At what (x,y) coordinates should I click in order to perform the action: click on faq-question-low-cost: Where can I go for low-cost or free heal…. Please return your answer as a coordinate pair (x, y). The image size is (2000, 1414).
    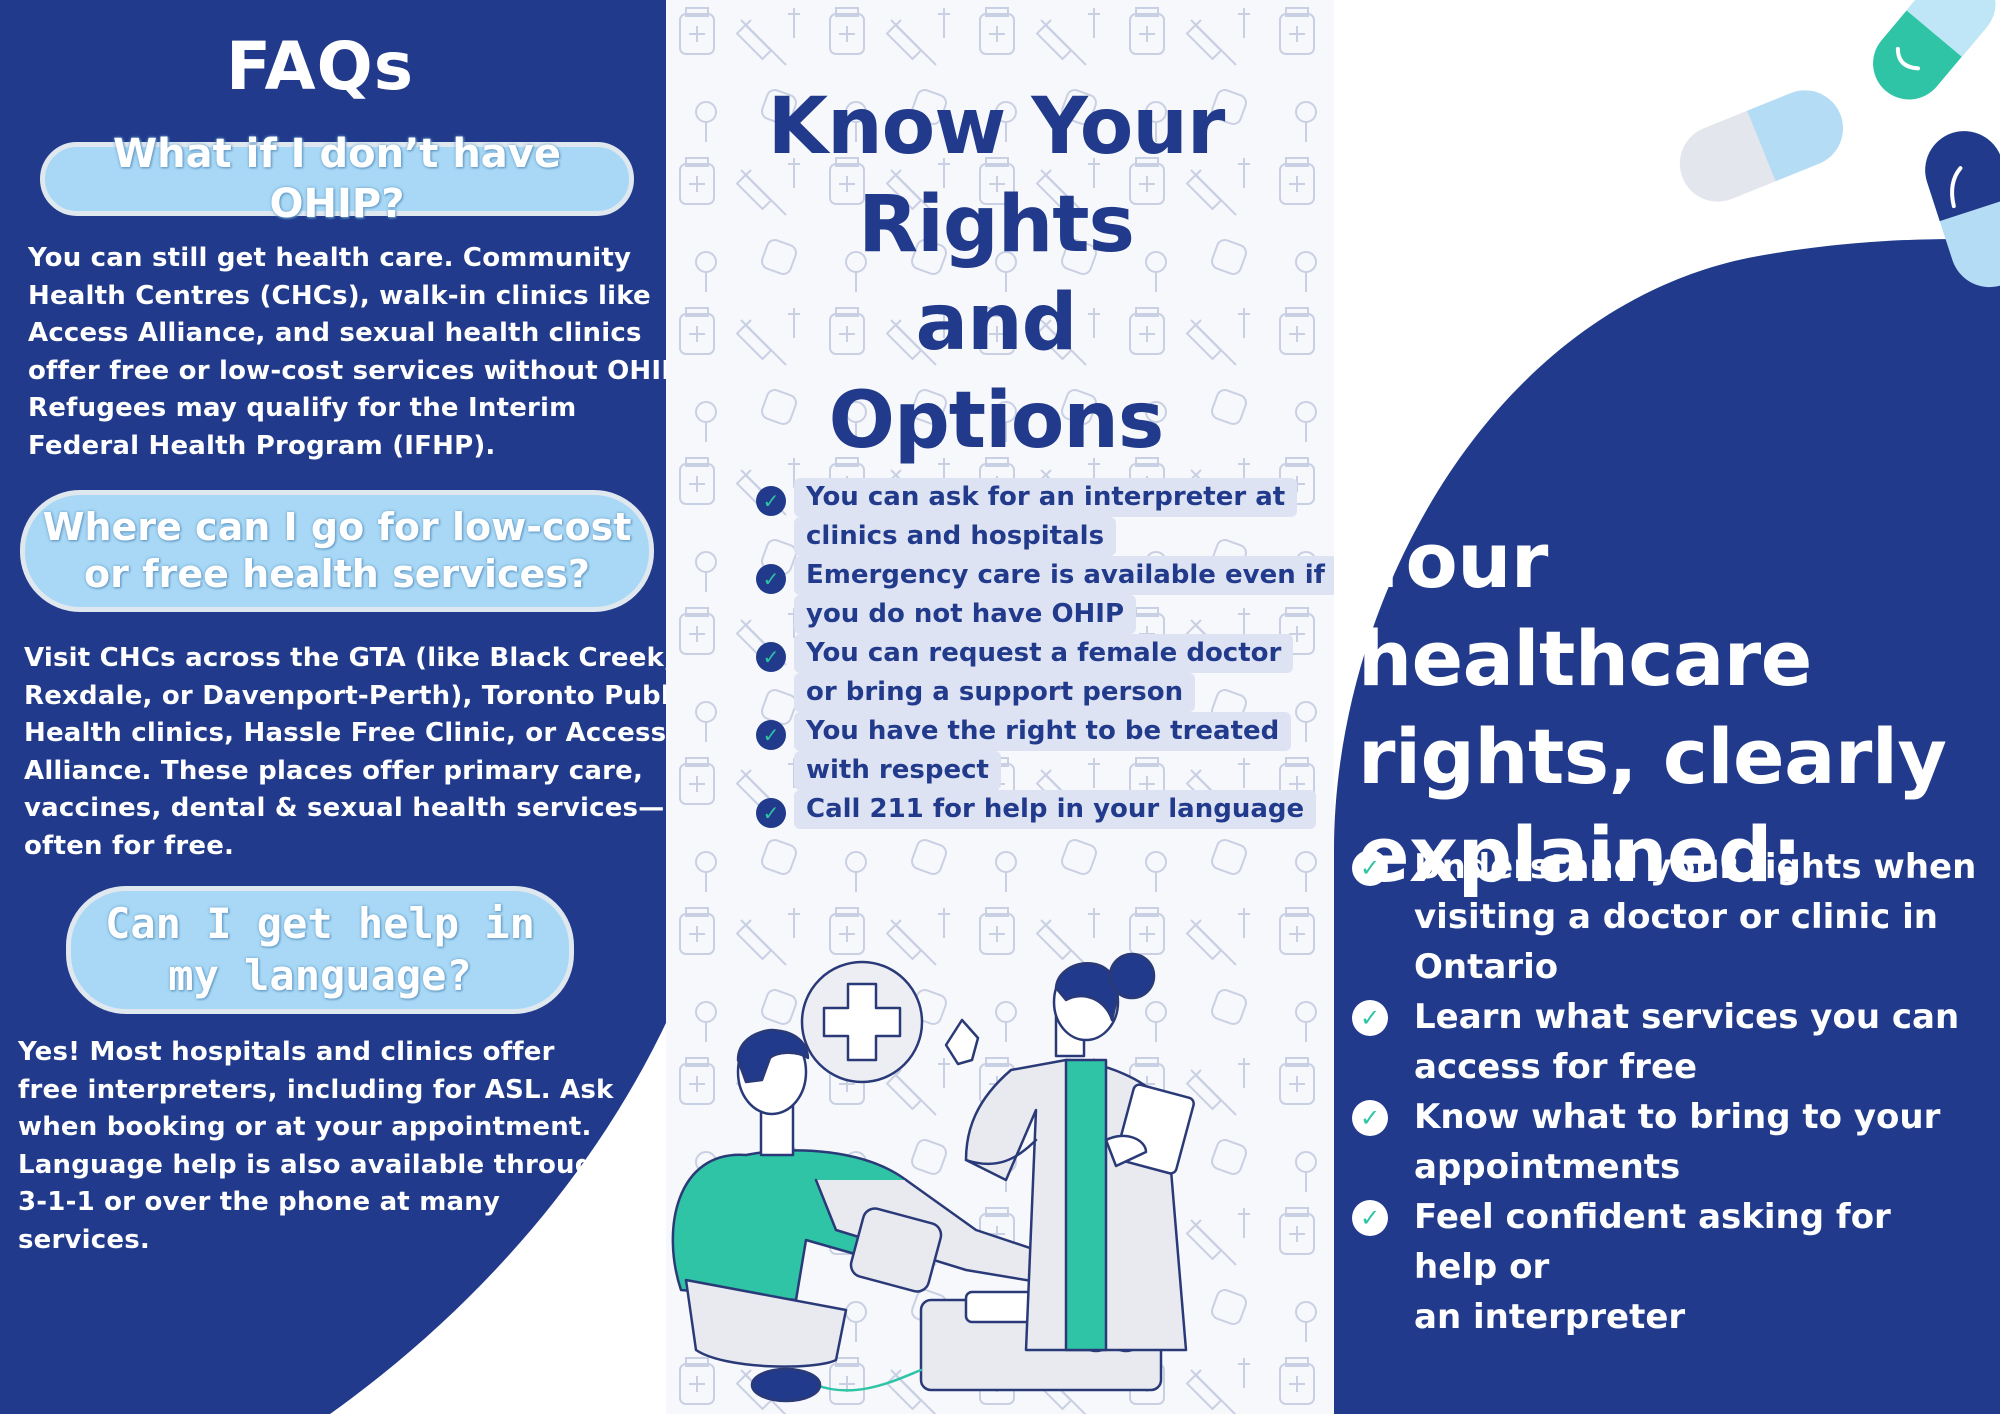
    Looking at the image, I should click on (337, 551).